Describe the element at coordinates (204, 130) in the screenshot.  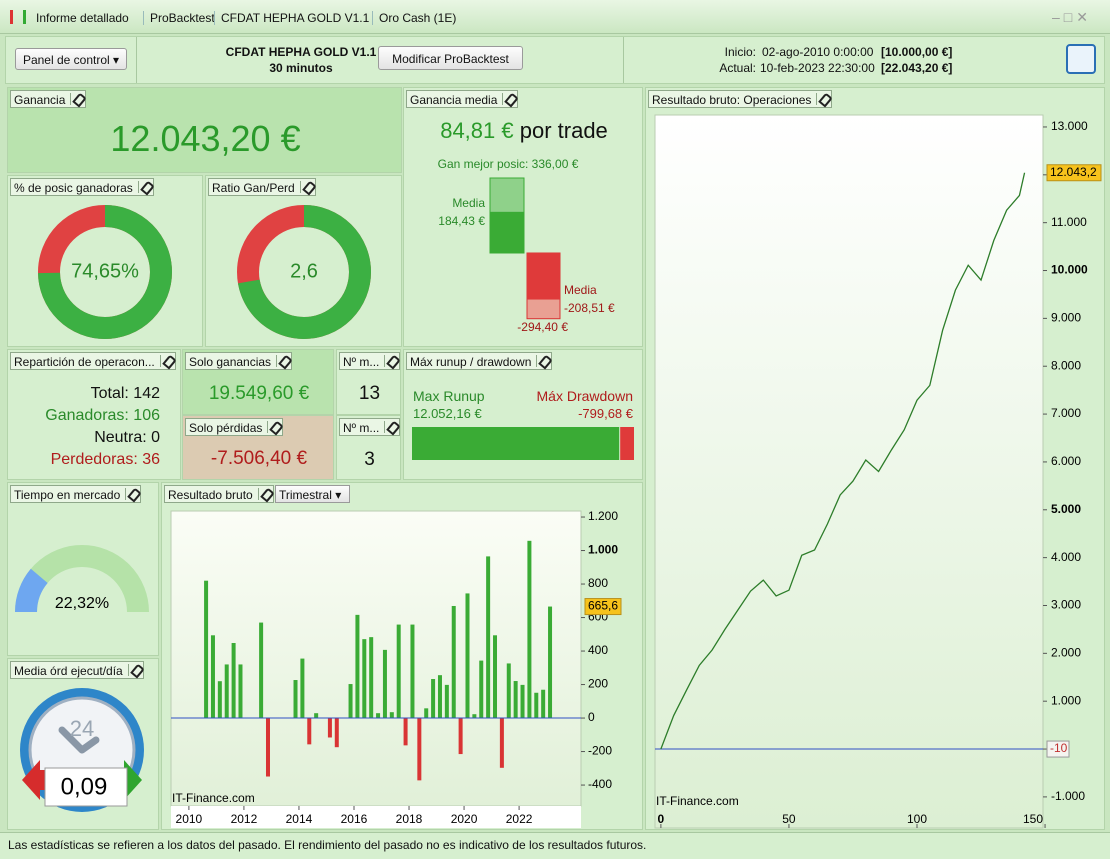
I see `gain-panel: Ganancia 12.043,20 €` at that location.